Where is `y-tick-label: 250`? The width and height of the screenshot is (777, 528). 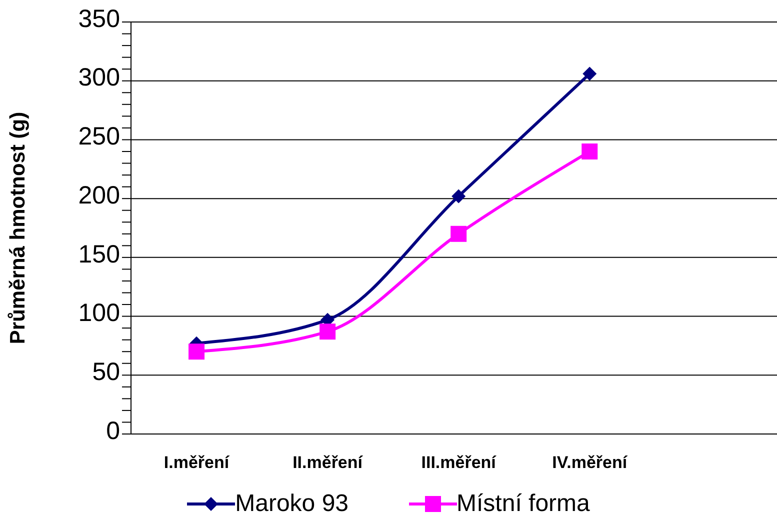 y-tick-label: 250 is located at coordinates (99, 136).